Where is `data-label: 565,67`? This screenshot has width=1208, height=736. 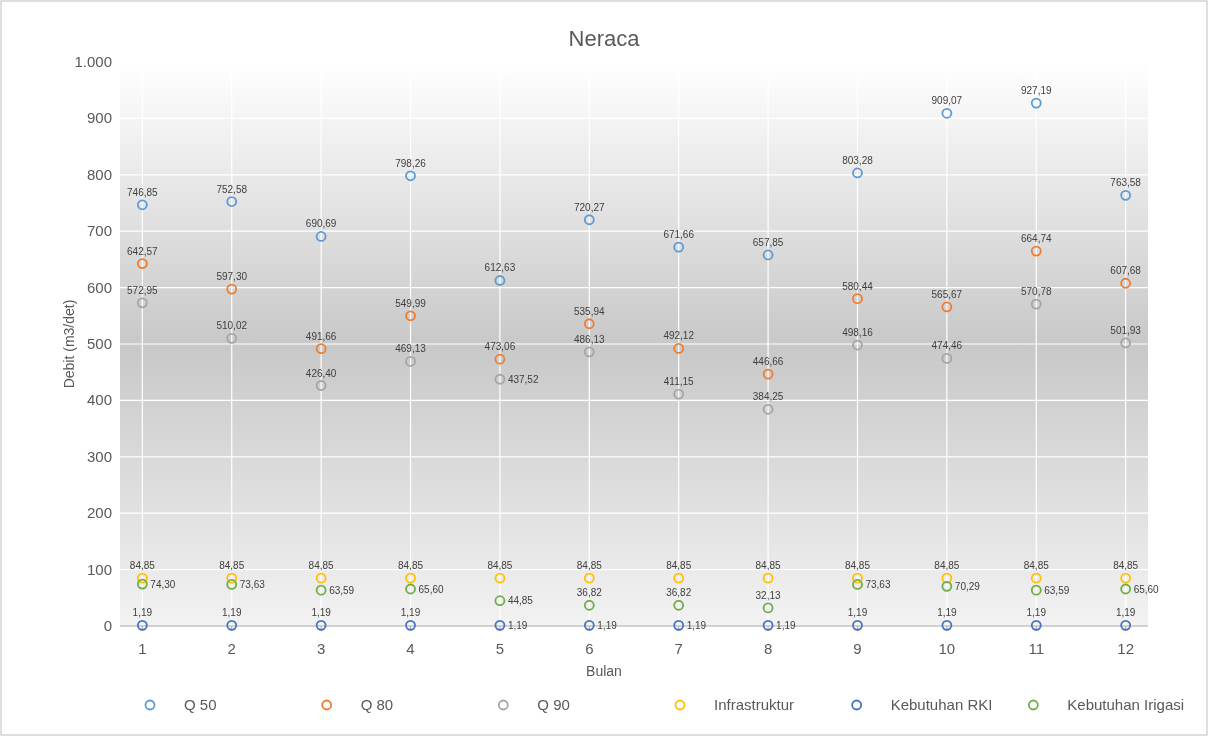
data-label: 565,67 is located at coordinates (947, 294).